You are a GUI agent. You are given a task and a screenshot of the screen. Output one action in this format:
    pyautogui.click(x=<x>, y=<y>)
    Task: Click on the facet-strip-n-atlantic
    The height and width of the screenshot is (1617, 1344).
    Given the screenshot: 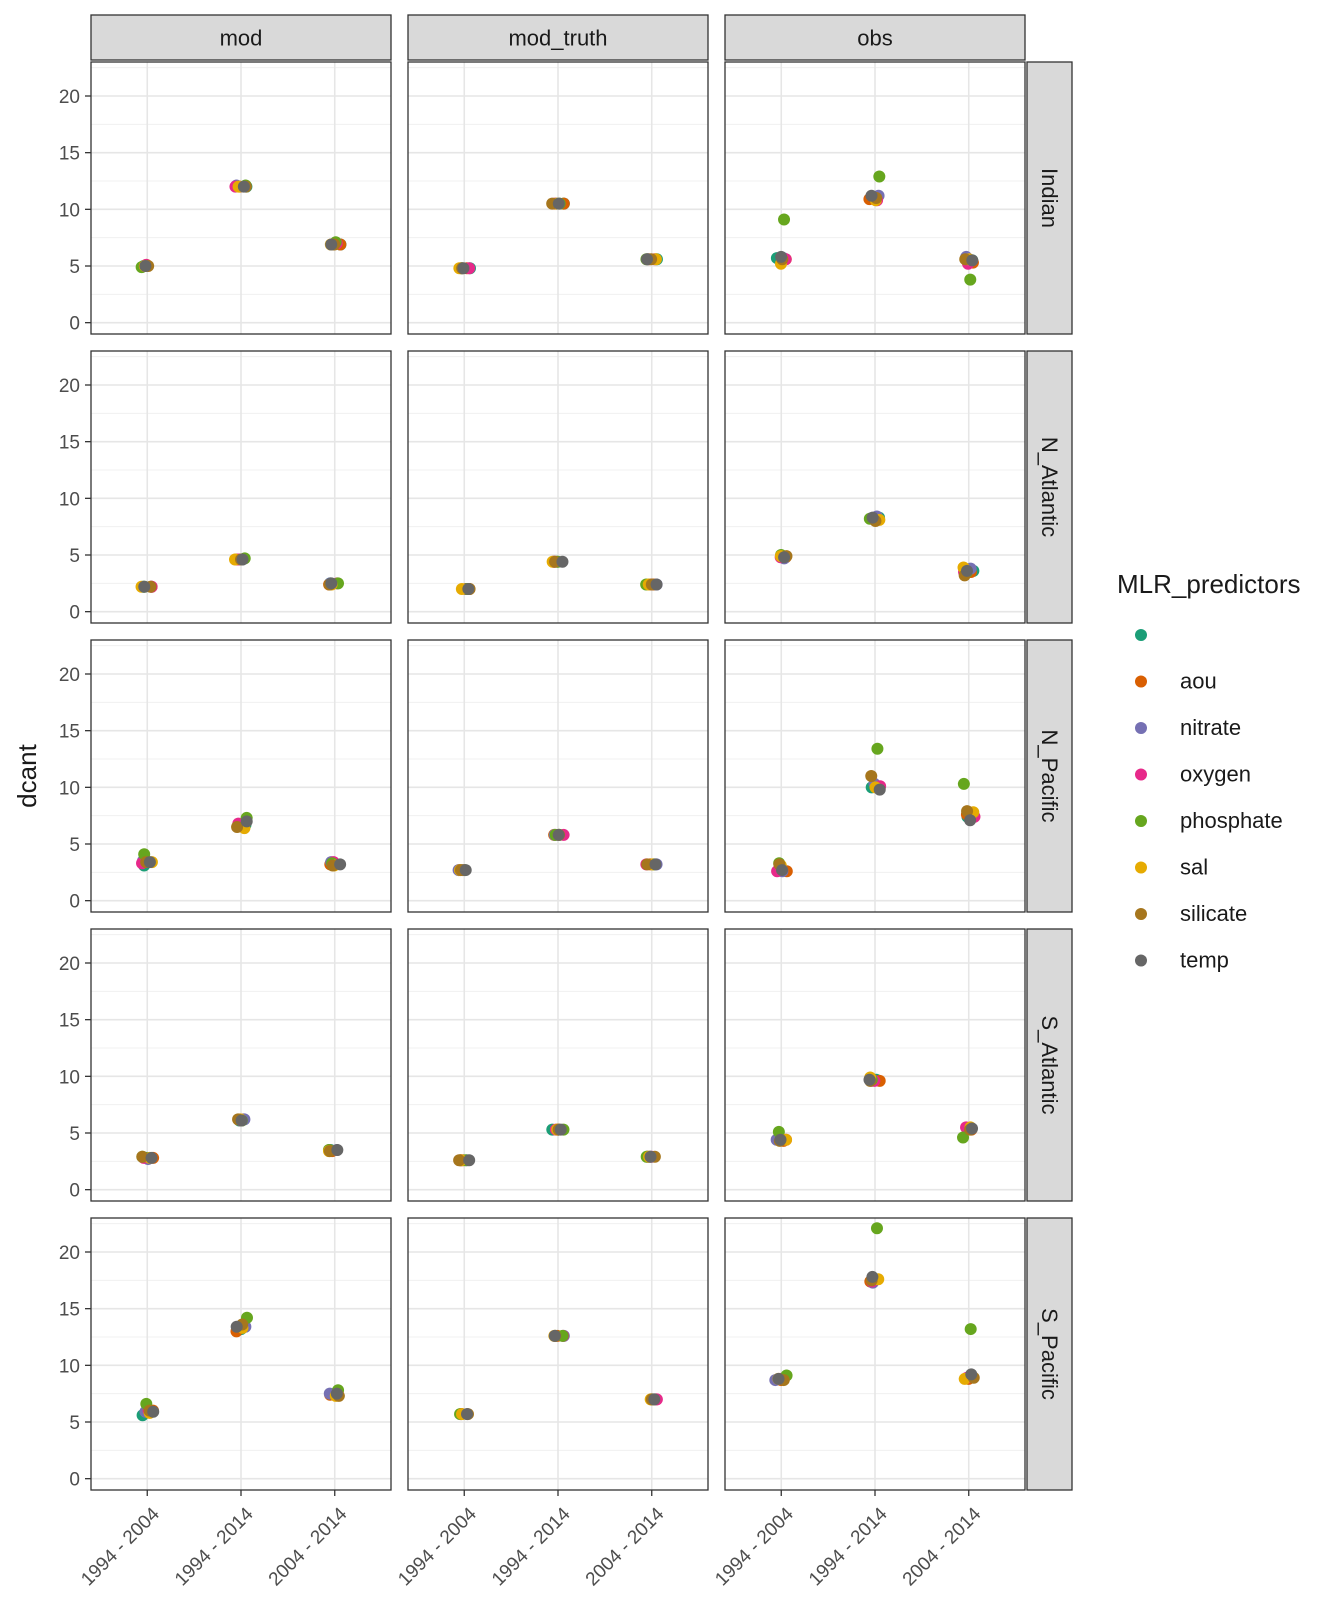 What is the action you would take?
    pyautogui.click(x=1049, y=487)
    